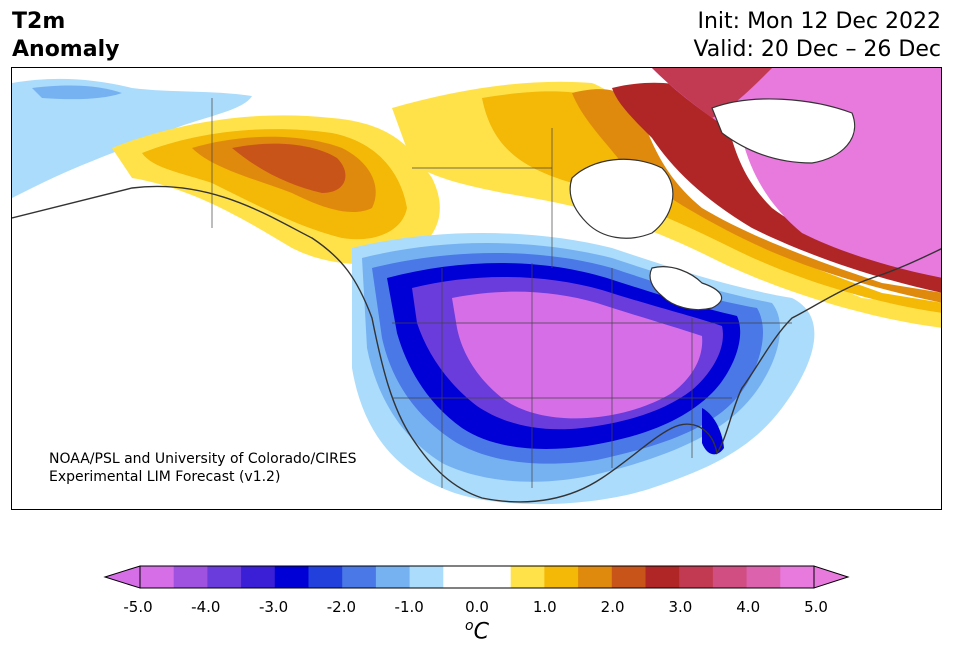 The image size is (953, 659). Describe the element at coordinates (544, 607) in the screenshot. I see `colorbar-tick-label: 1.0` at that location.